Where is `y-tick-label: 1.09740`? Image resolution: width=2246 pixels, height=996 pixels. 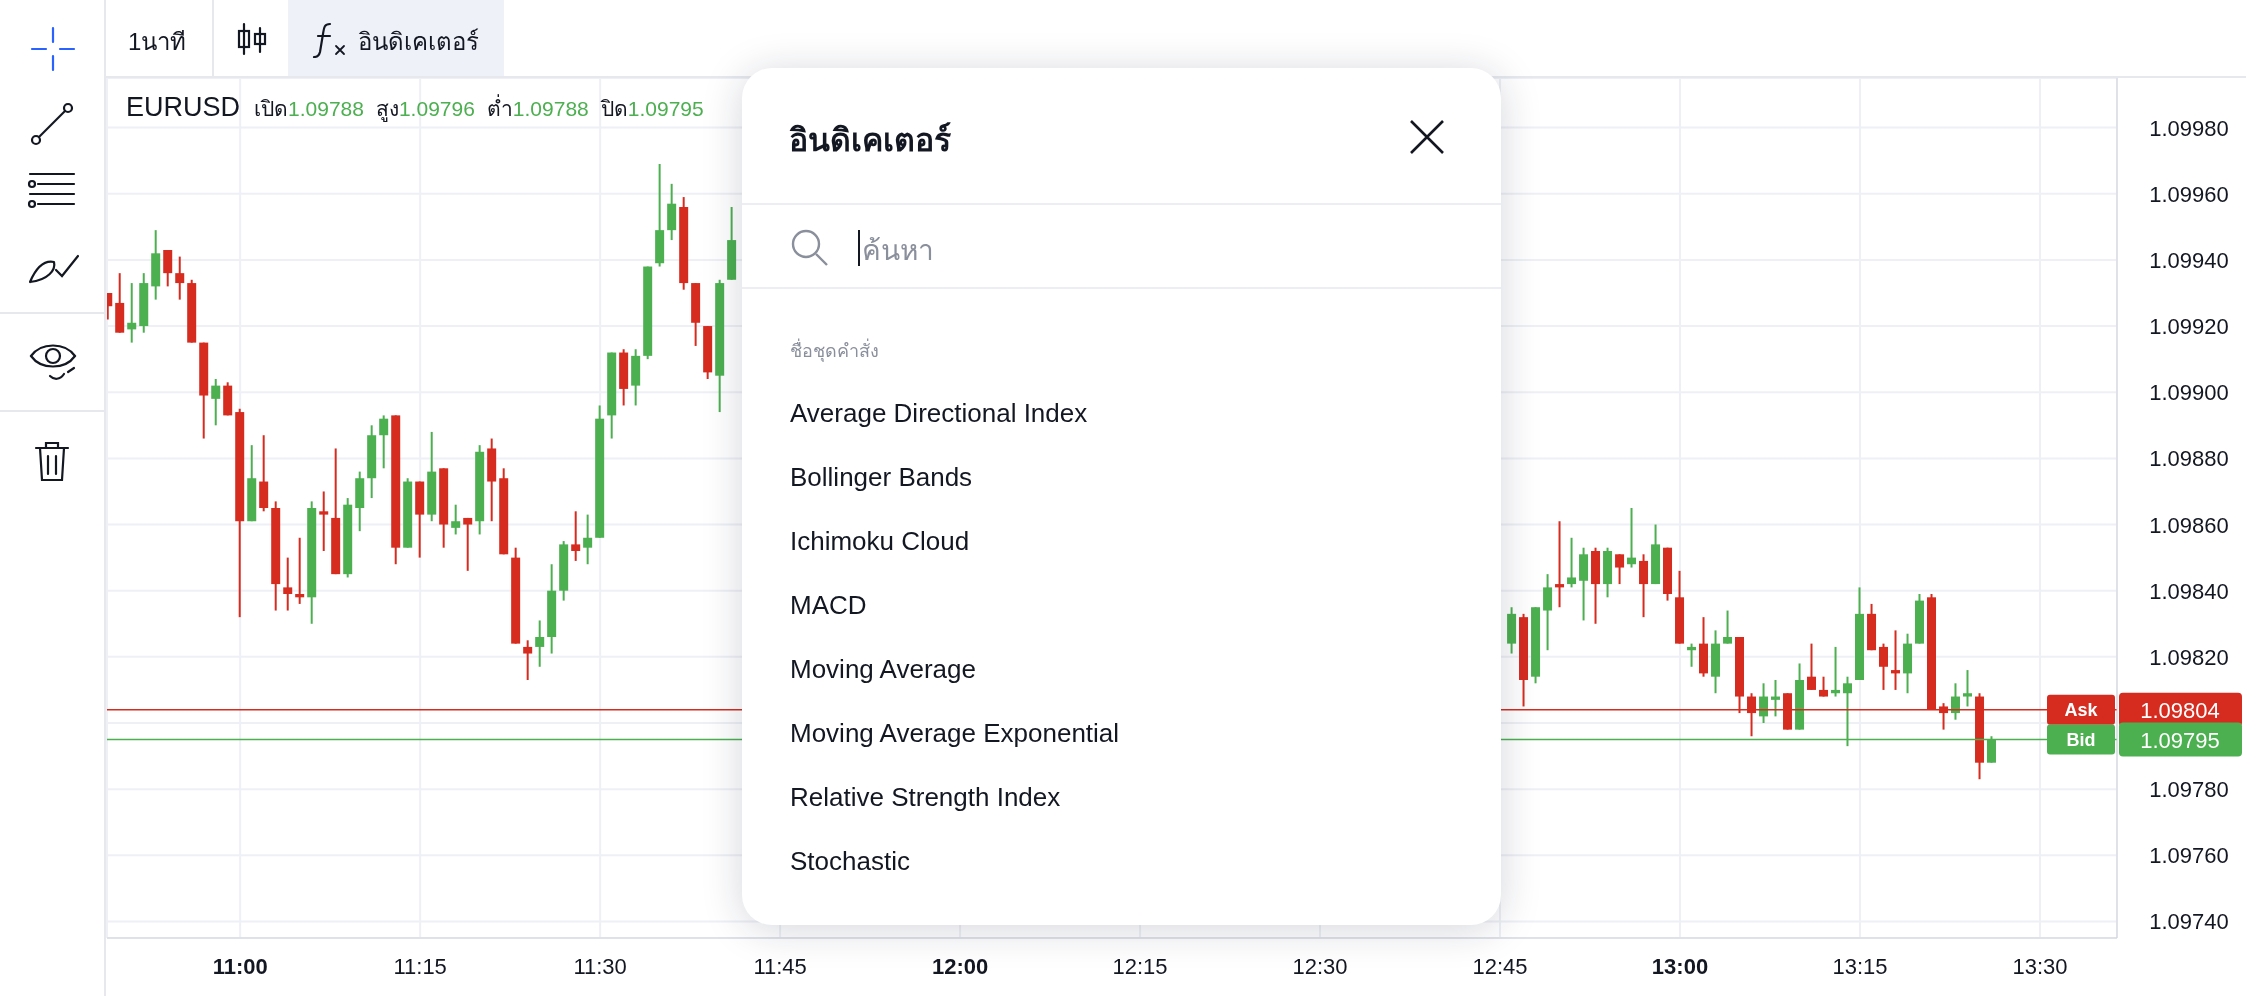
y-tick-label: 1.09740 is located at coordinates (2189, 922).